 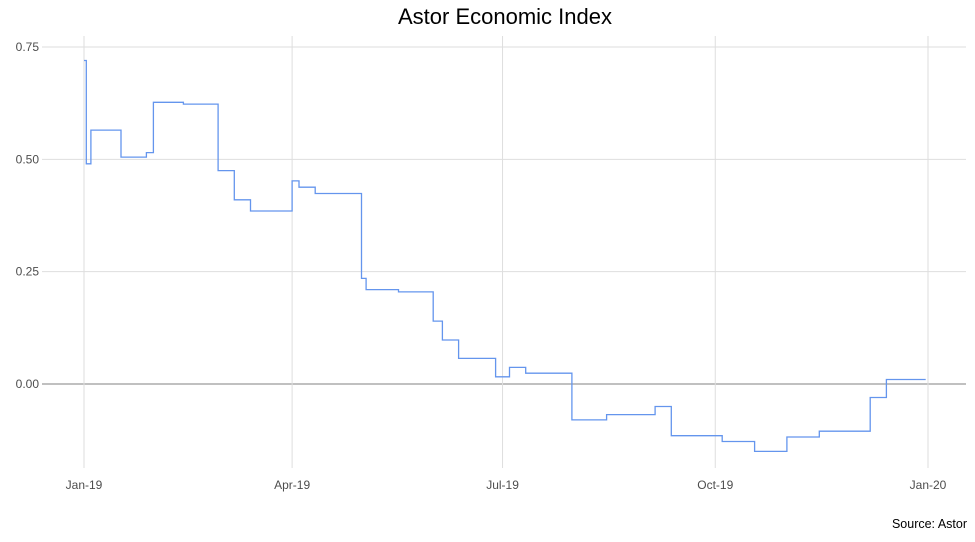 I want to click on x-tick-label: Jan-19, so click(x=84, y=485).